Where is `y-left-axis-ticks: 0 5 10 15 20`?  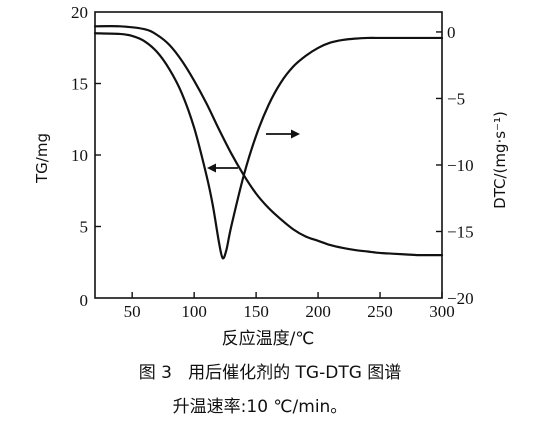
y-left-axis-ticks: 0 5 10 15 20 is located at coordinates (86, 156).